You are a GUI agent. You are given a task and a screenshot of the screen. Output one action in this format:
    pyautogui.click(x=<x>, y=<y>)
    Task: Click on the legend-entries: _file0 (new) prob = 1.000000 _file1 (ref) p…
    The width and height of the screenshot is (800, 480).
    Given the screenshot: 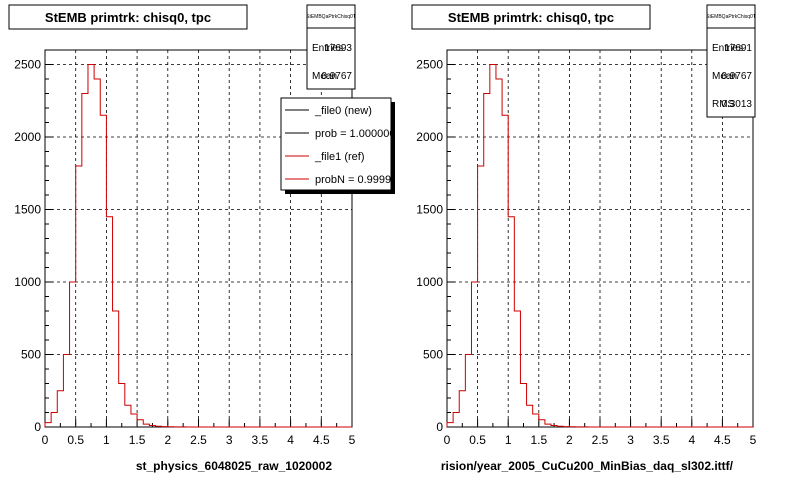 What is the action you would take?
    pyautogui.click(x=344, y=145)
    